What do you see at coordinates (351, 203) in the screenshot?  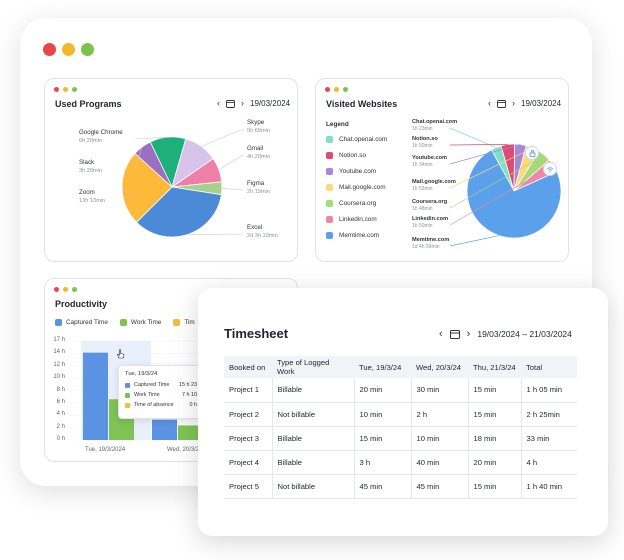 I see `legend-item: Coursera.org` at bounding box center [351, 203].